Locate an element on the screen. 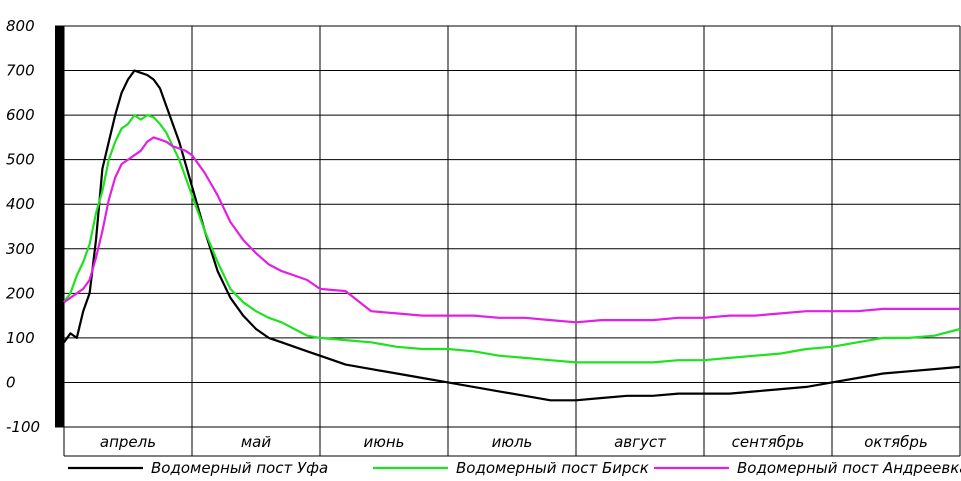 Image resolution: width=961 pixels, height=481 pixels. legend-label-3: Водомерный пост Андреевка is located at coordinates (849, 468).